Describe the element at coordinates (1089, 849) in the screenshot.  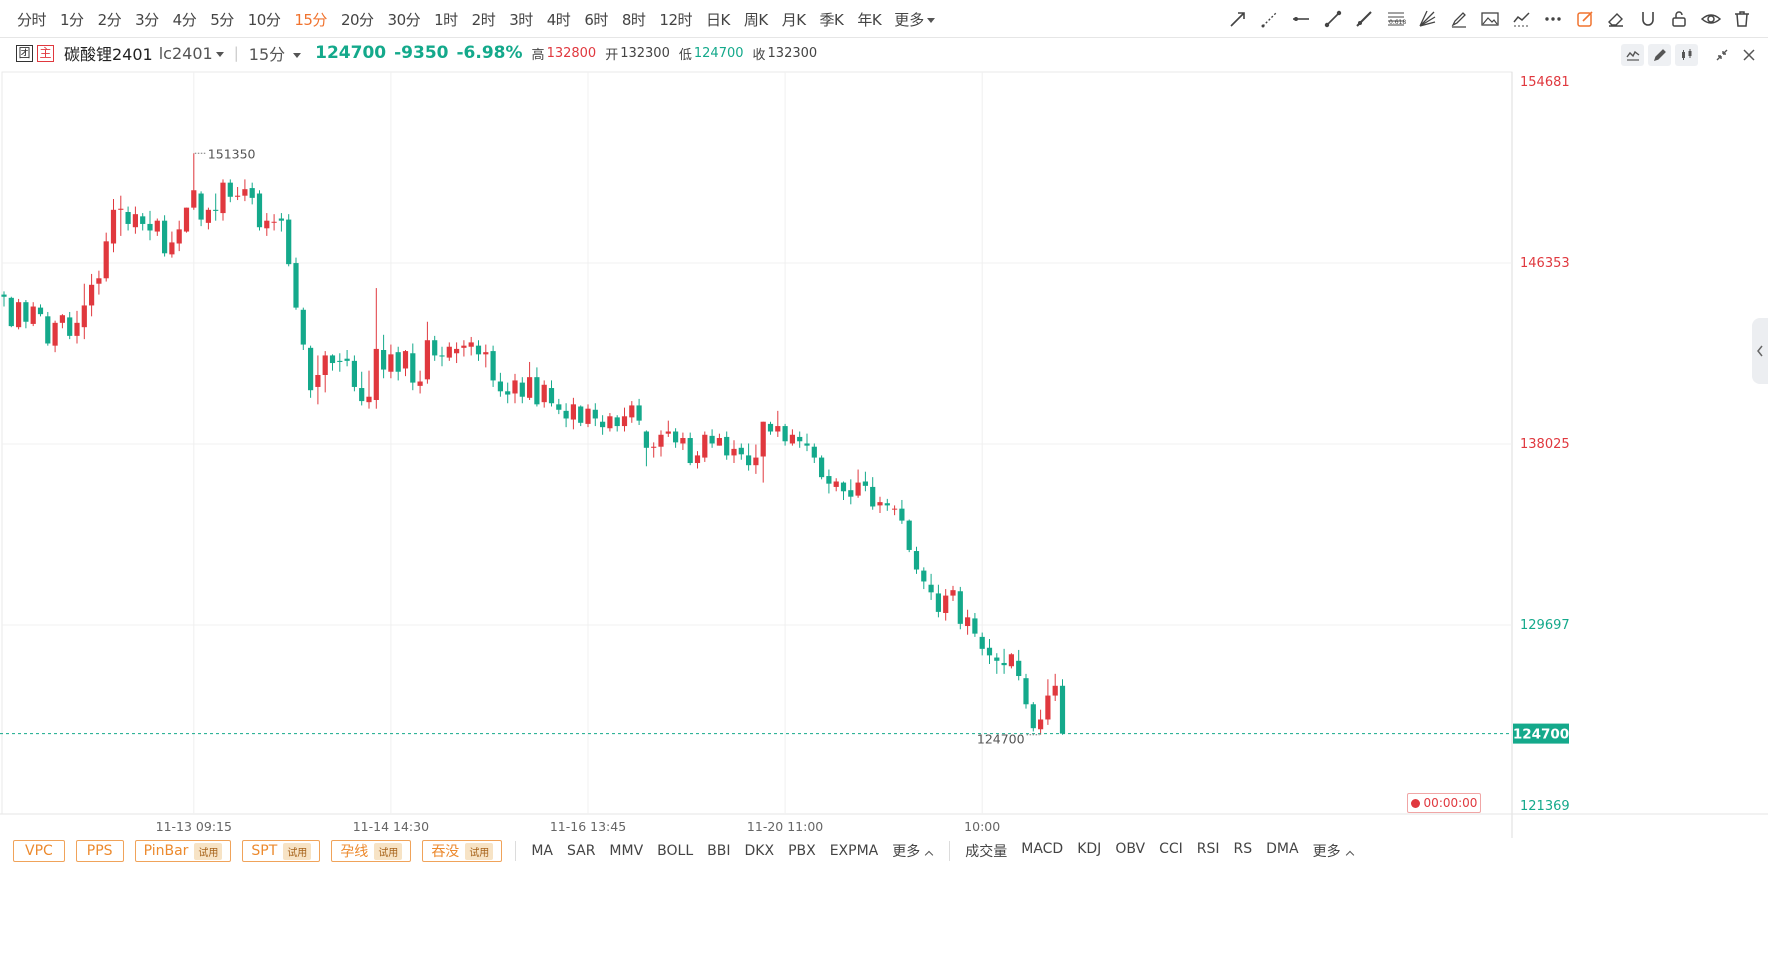
I see `sub-indicator: KDJ` at that location.